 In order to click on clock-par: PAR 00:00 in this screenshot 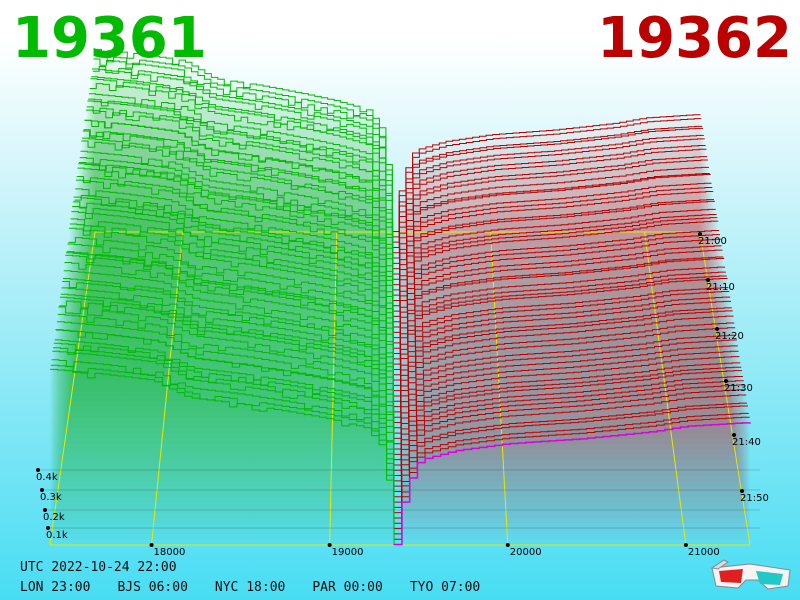, I will do `click(347, 587)`.